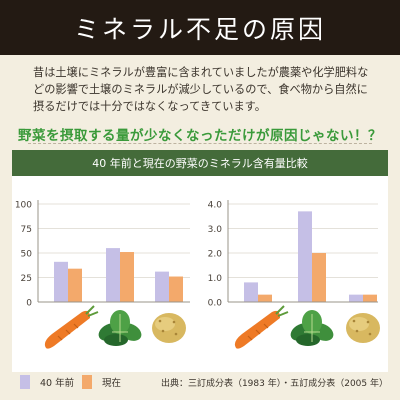 Image resolution: width=400 pixels, height=400 pixels. Describe the element at coordinates (112, 383) in the screenshot. I see `legend-present-label: 現在` at that location.